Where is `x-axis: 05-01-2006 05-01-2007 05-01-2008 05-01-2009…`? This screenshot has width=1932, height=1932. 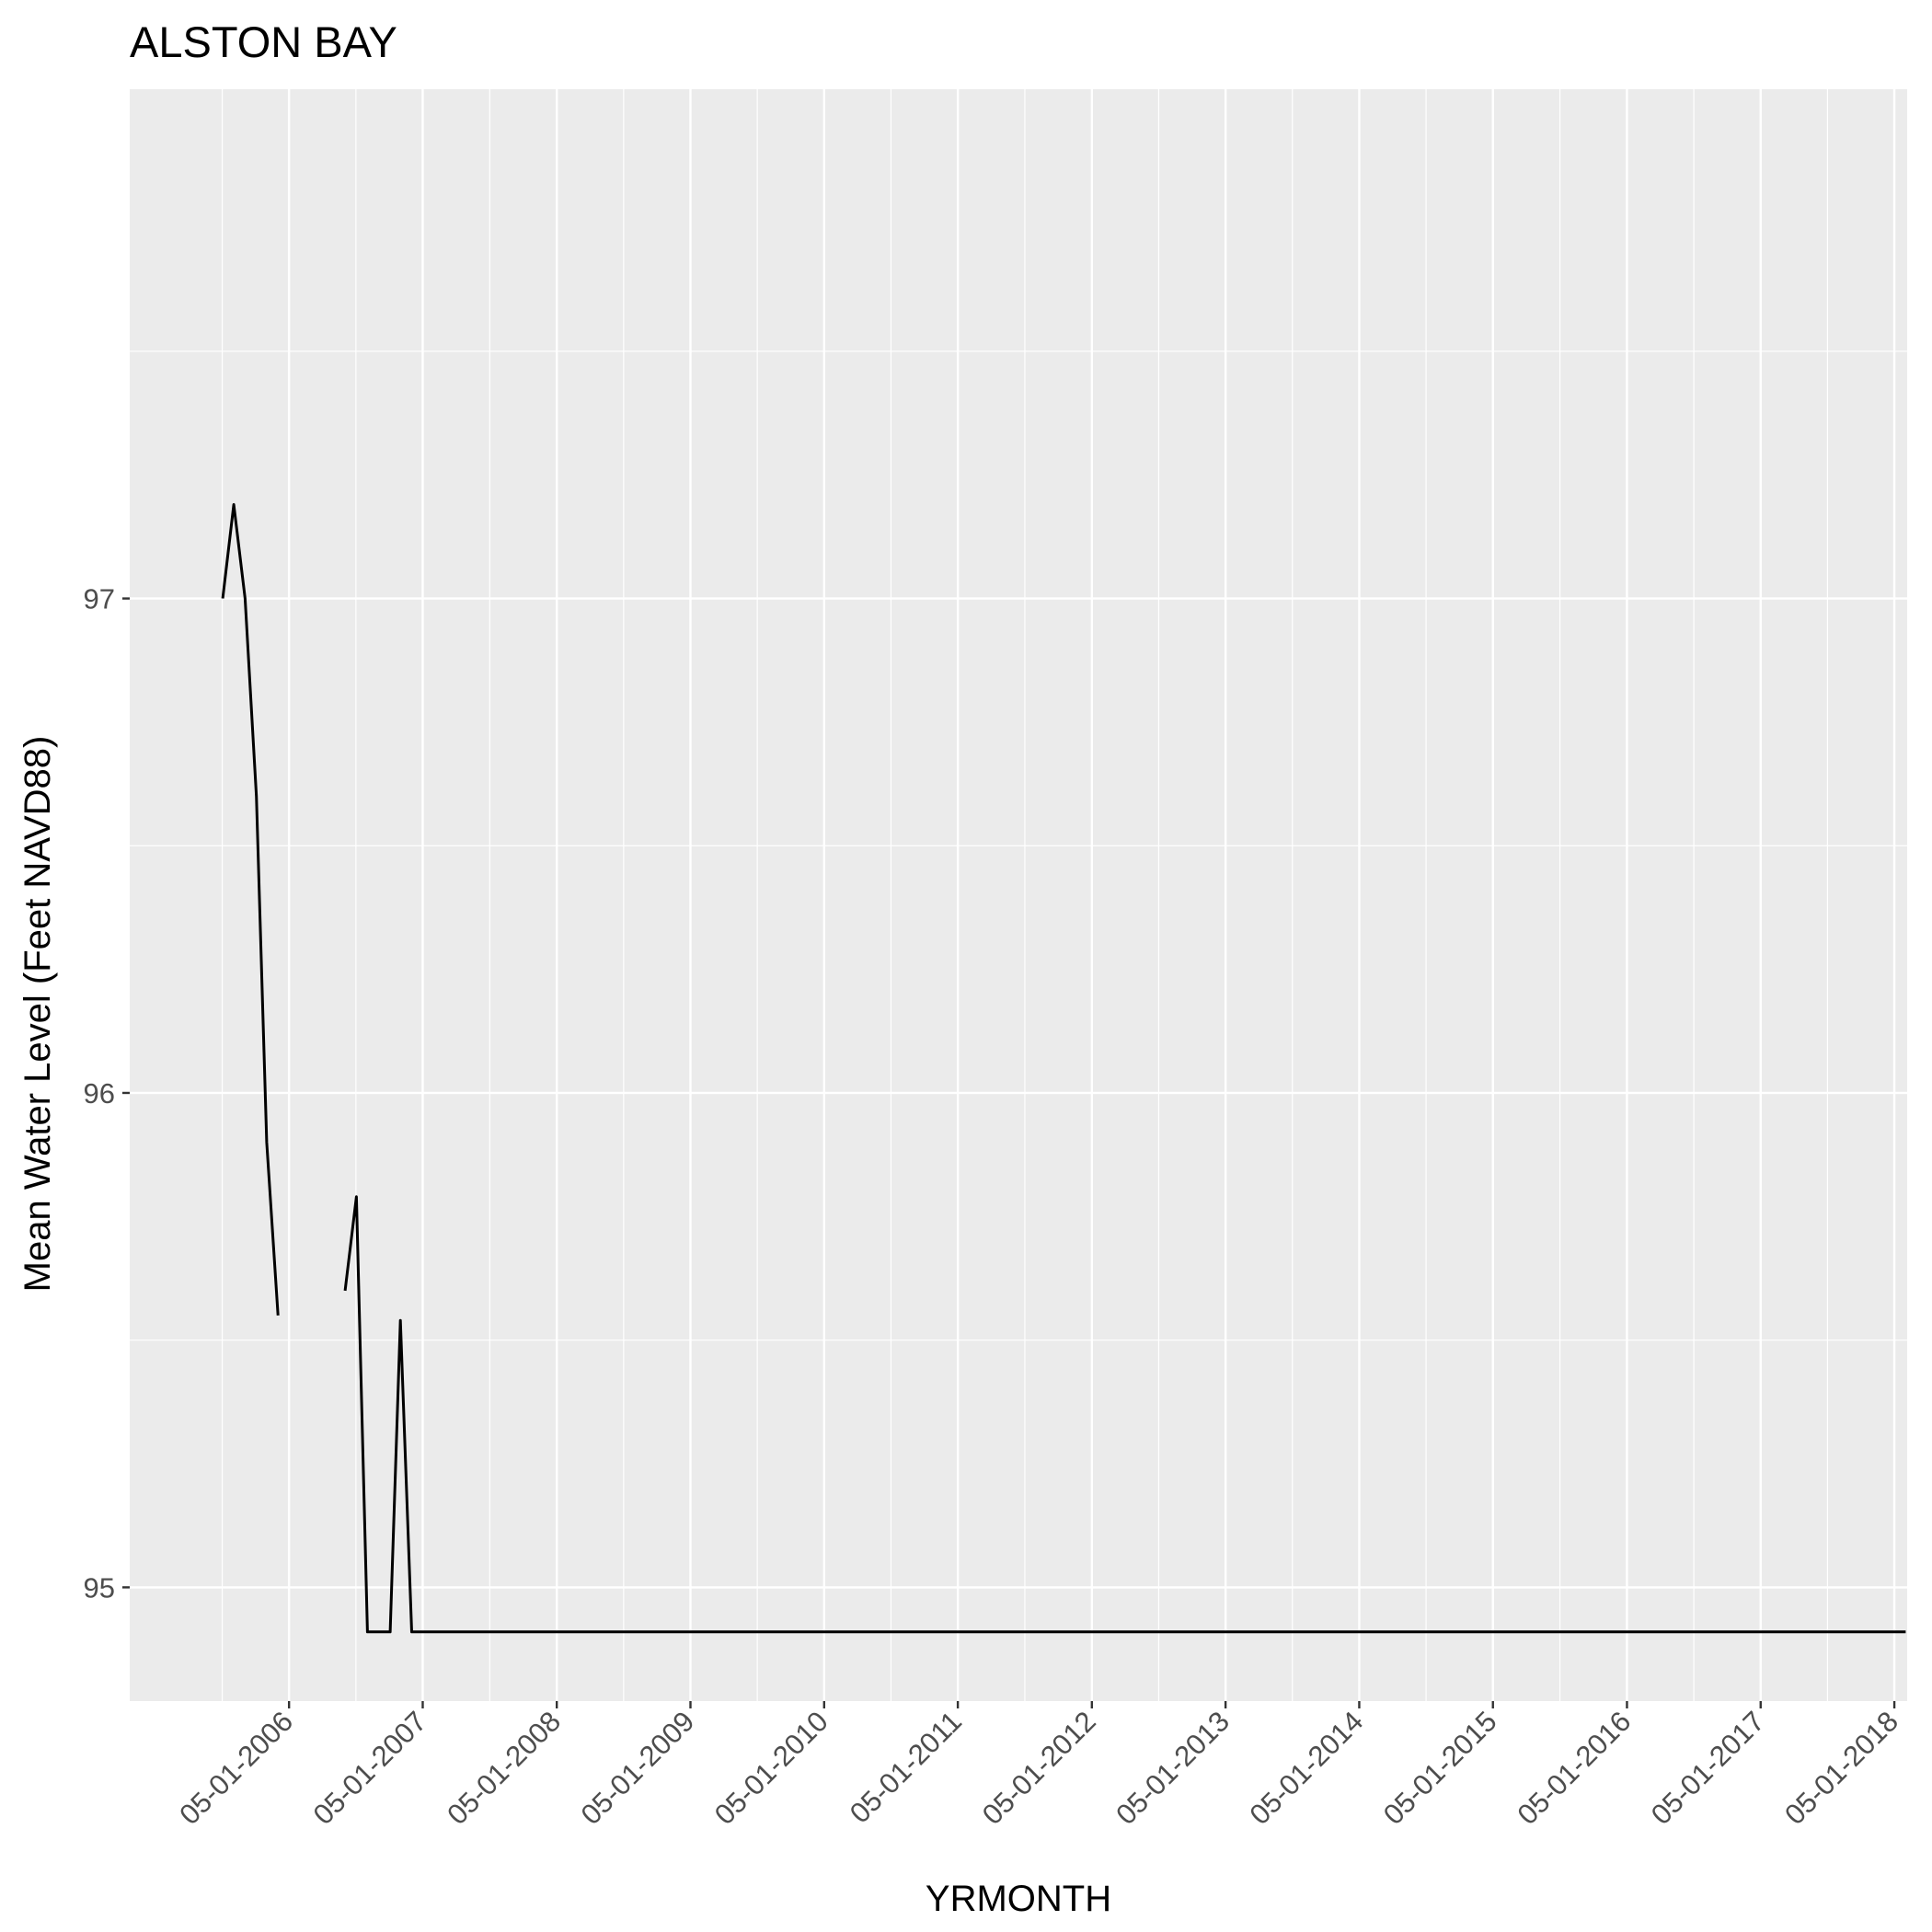 x-axis: 05-01-2006 05-01-2007 05-01-2008 05-01-2009… is located at coordinates (1038, 1766).